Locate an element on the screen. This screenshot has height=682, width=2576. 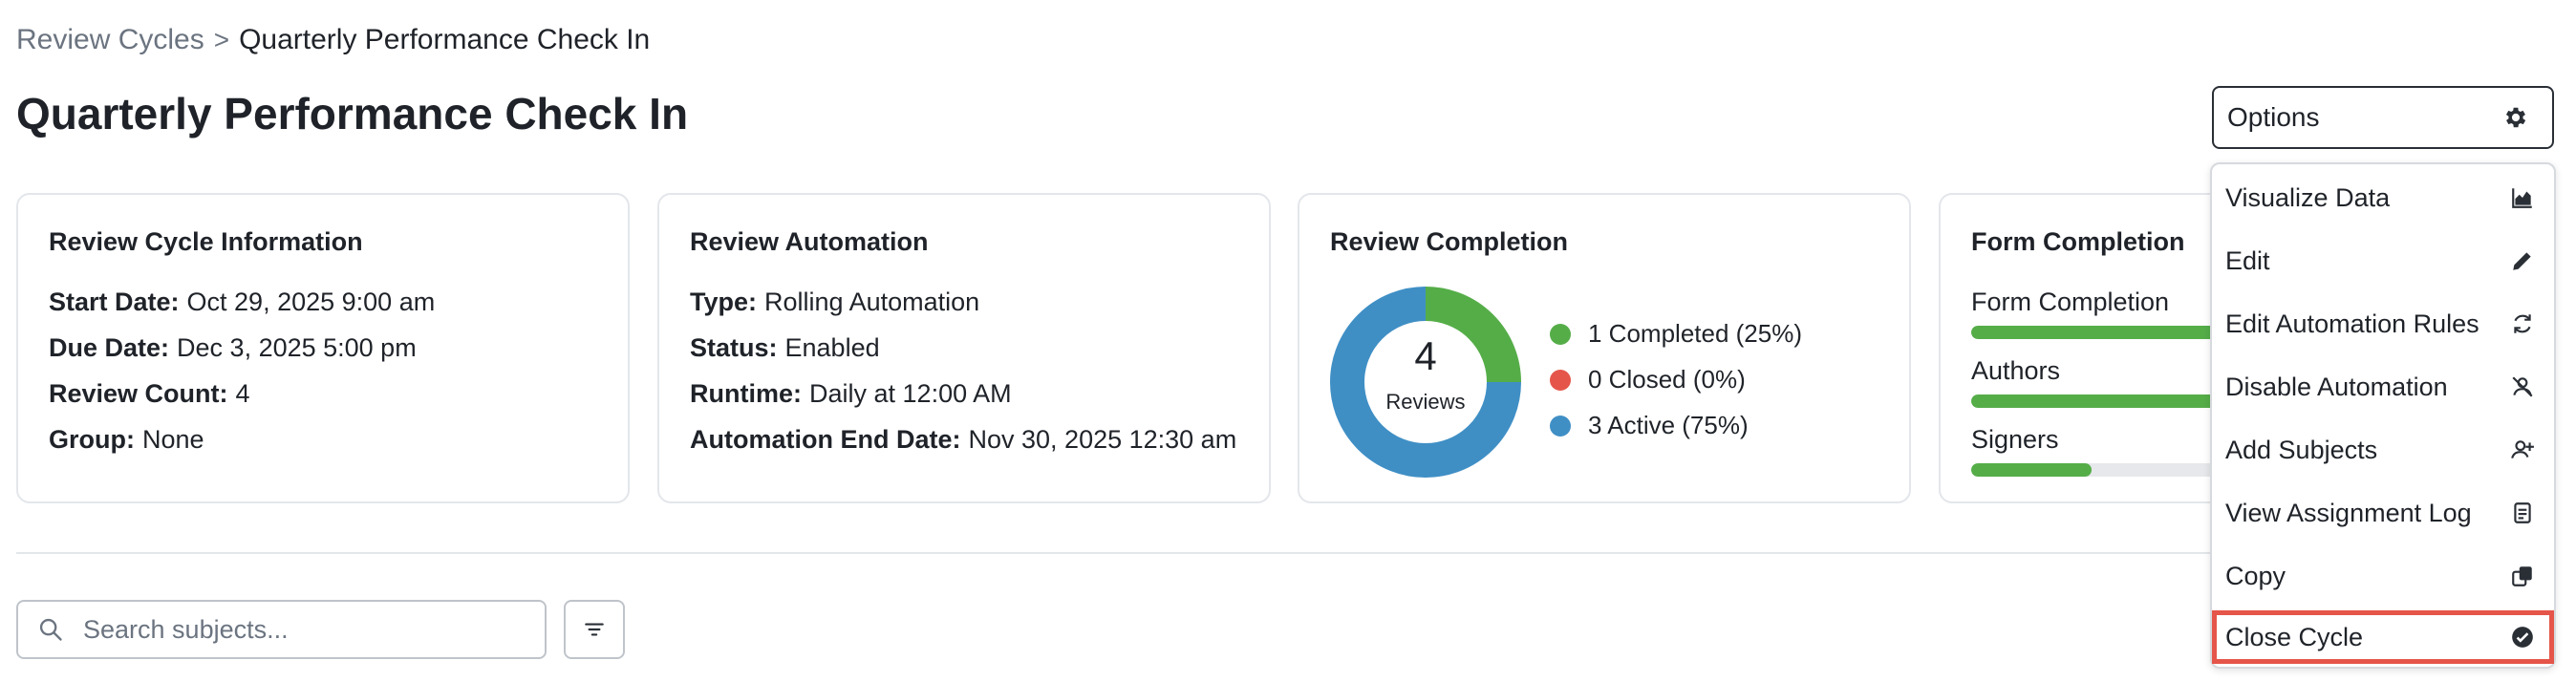
person-off-icon is located at coordinates (2522, 386).